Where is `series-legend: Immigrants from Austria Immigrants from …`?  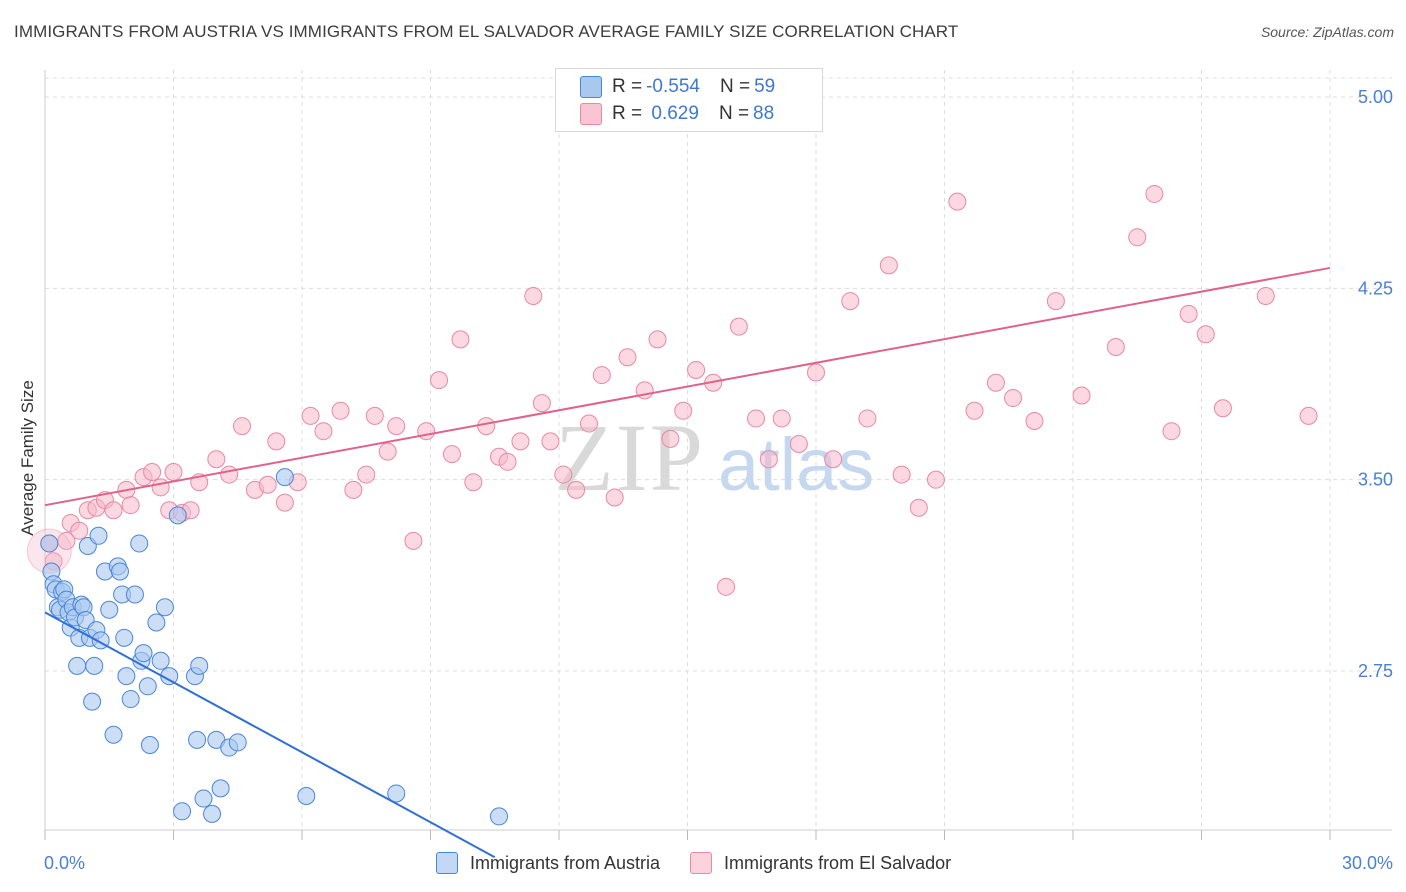 series-legend: Immigrants from Austria Immigrants from … is located at coordinates (708, 863).